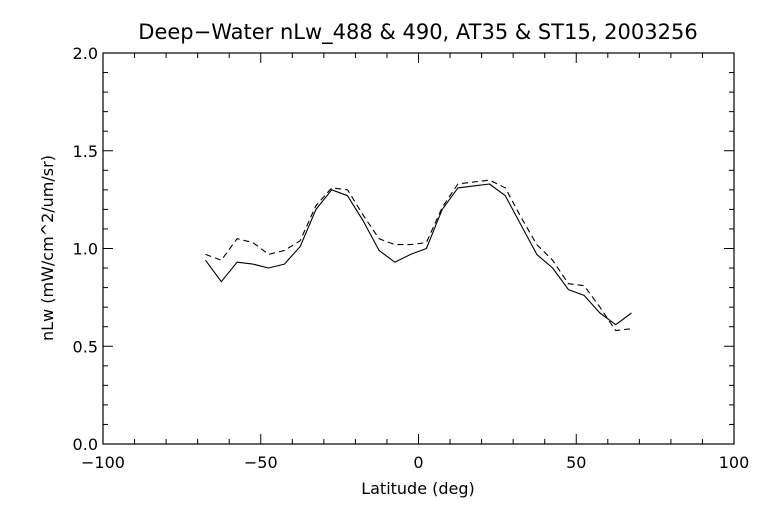 This screenshot has width=768, height=512. Describe the element at coordinates (576, 462) in the screenshot. I see `x-tick-label: 50` at that location.